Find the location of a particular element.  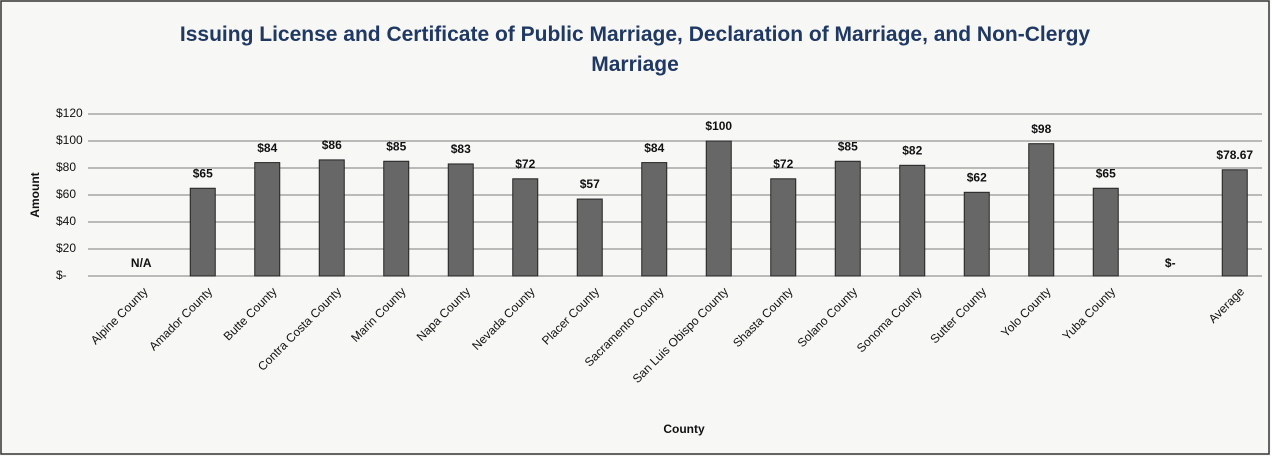

data-label: $57 is located at coordinates (590, 184).